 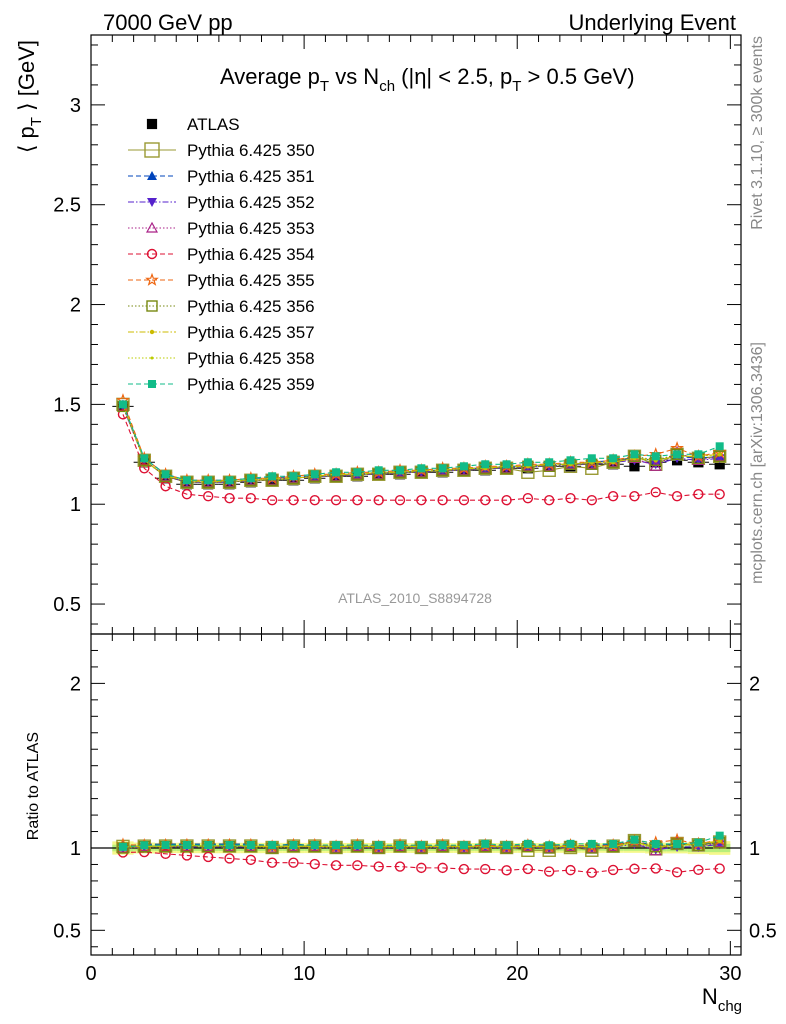 What do you see at coordinates (152, 279) in the screenshot?
I see `marker-star` at bounding box center [152, 279].